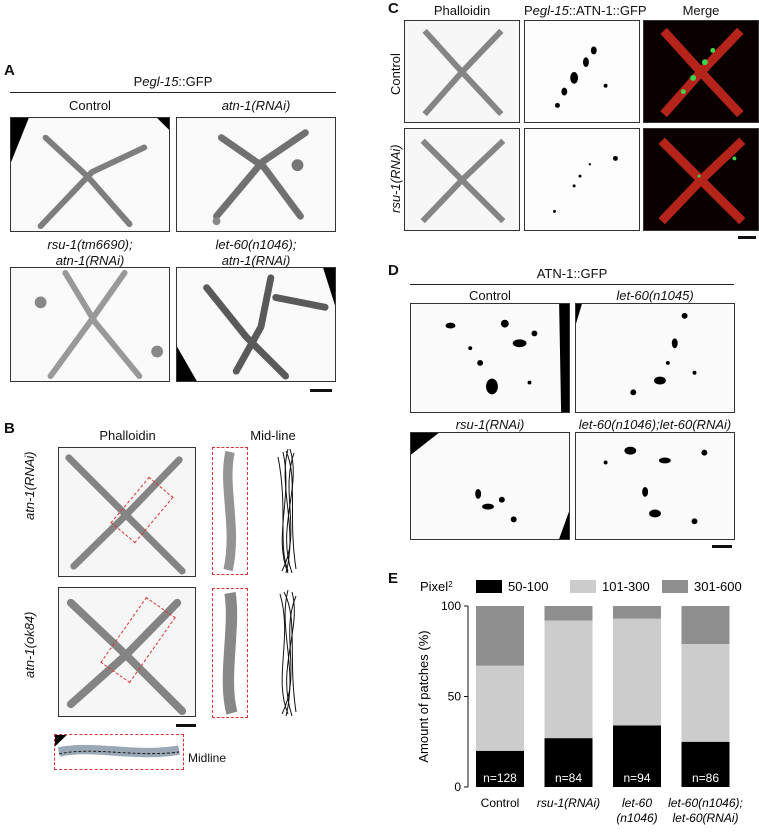 This screenshot has height=838, width=759. Describe the element at coordinates (636, 778) in the screenshot. I see `n-label-2: n=94` at that location.